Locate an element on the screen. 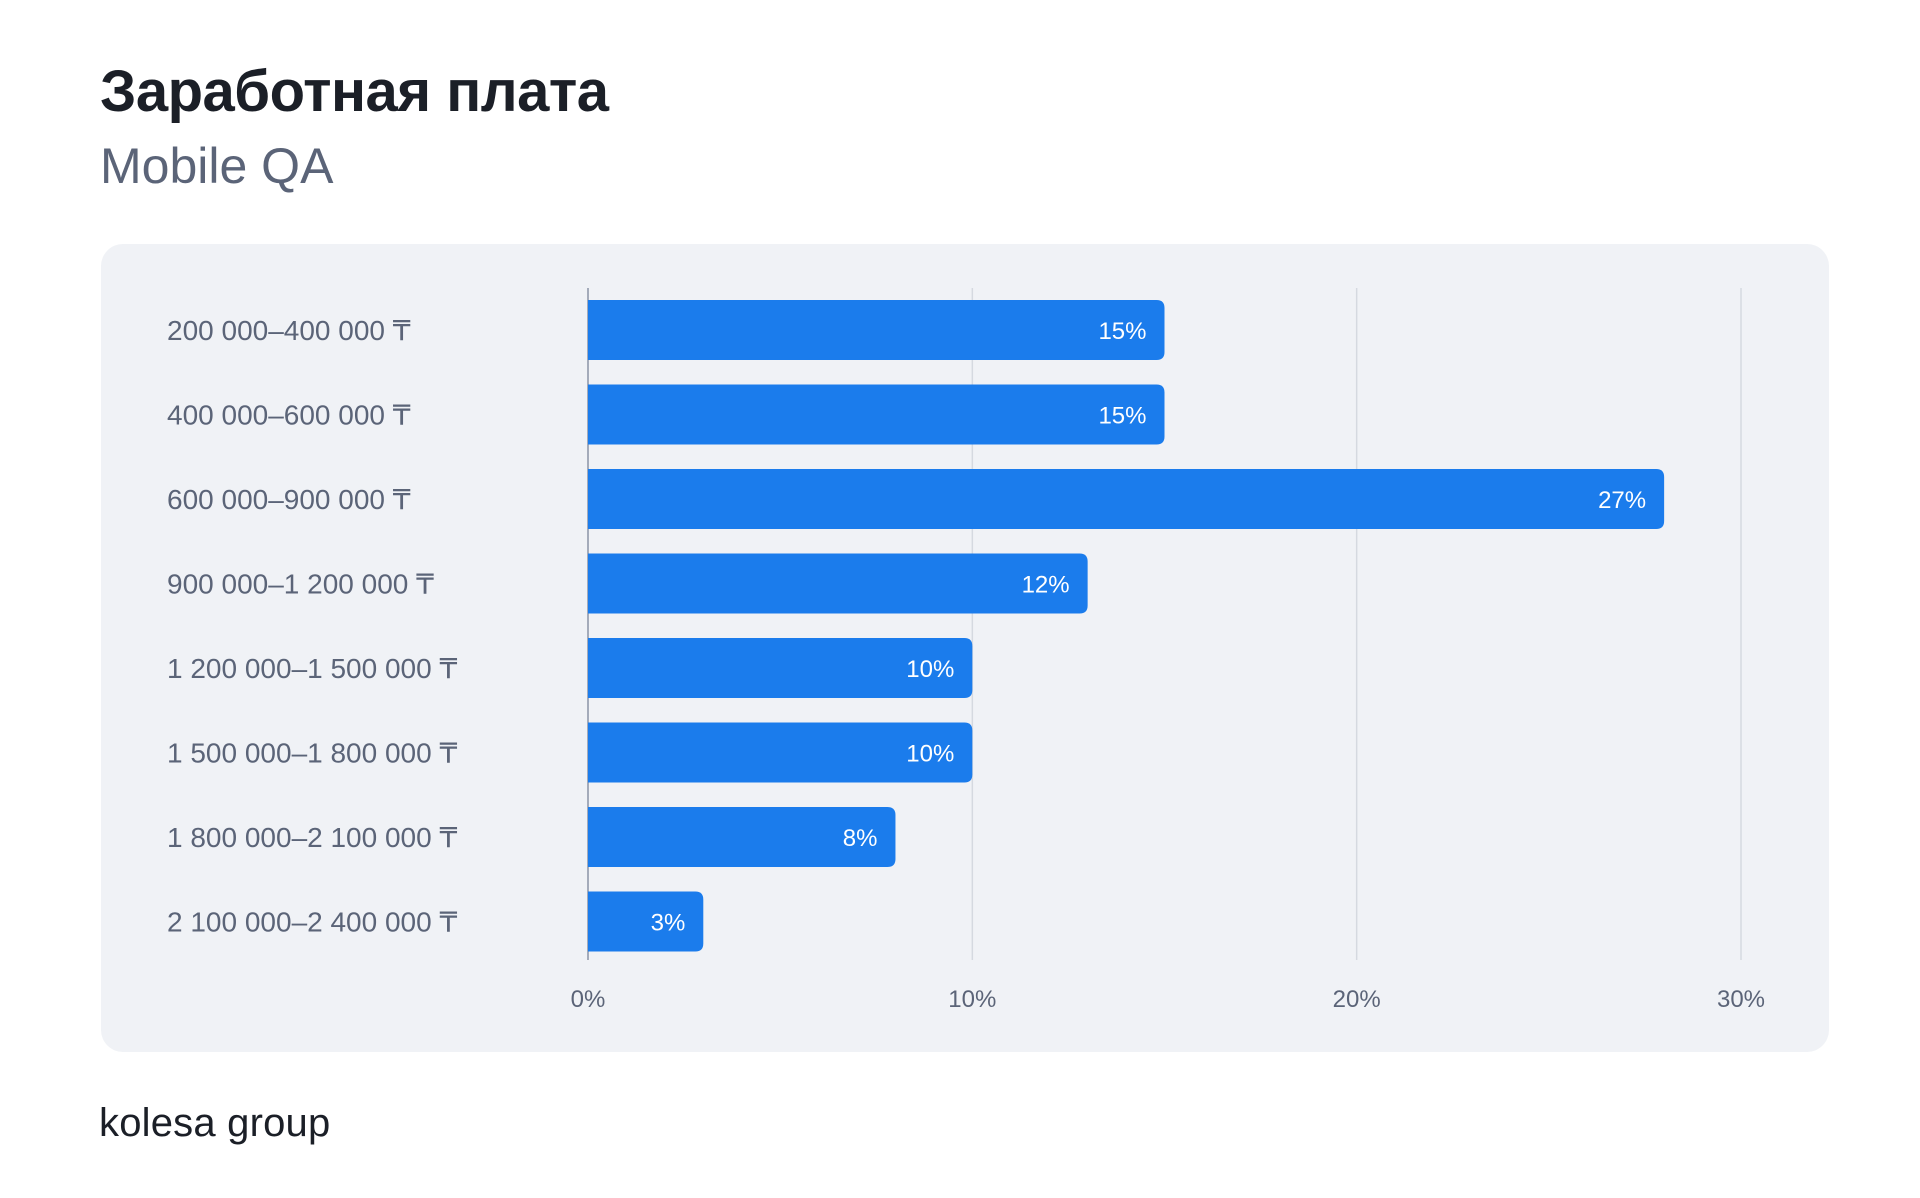 The image size is (1920, 1198). x-tick-label: 0% is located at coordinates (588, 999).